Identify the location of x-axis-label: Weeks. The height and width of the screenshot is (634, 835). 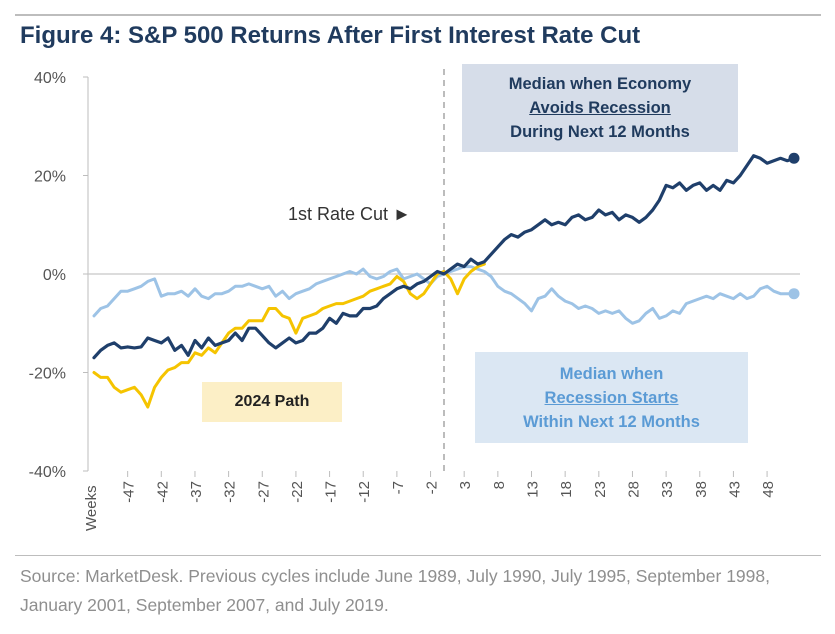
(91, 508).